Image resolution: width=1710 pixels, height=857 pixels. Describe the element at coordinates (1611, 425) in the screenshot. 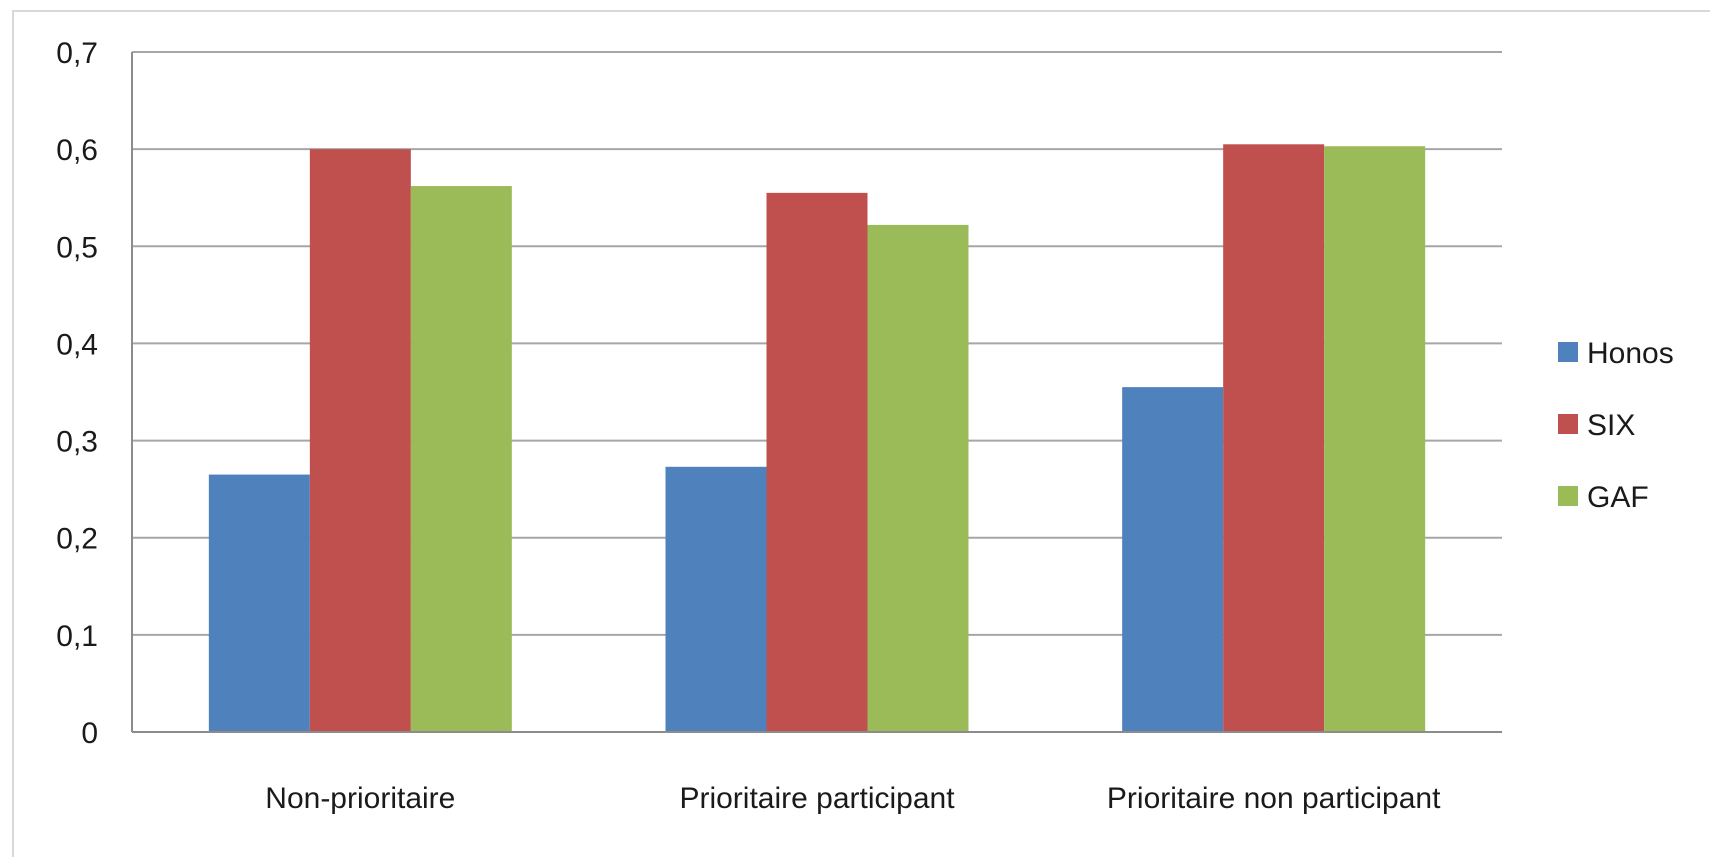

I see `legend-label-six: SIX` at that location.